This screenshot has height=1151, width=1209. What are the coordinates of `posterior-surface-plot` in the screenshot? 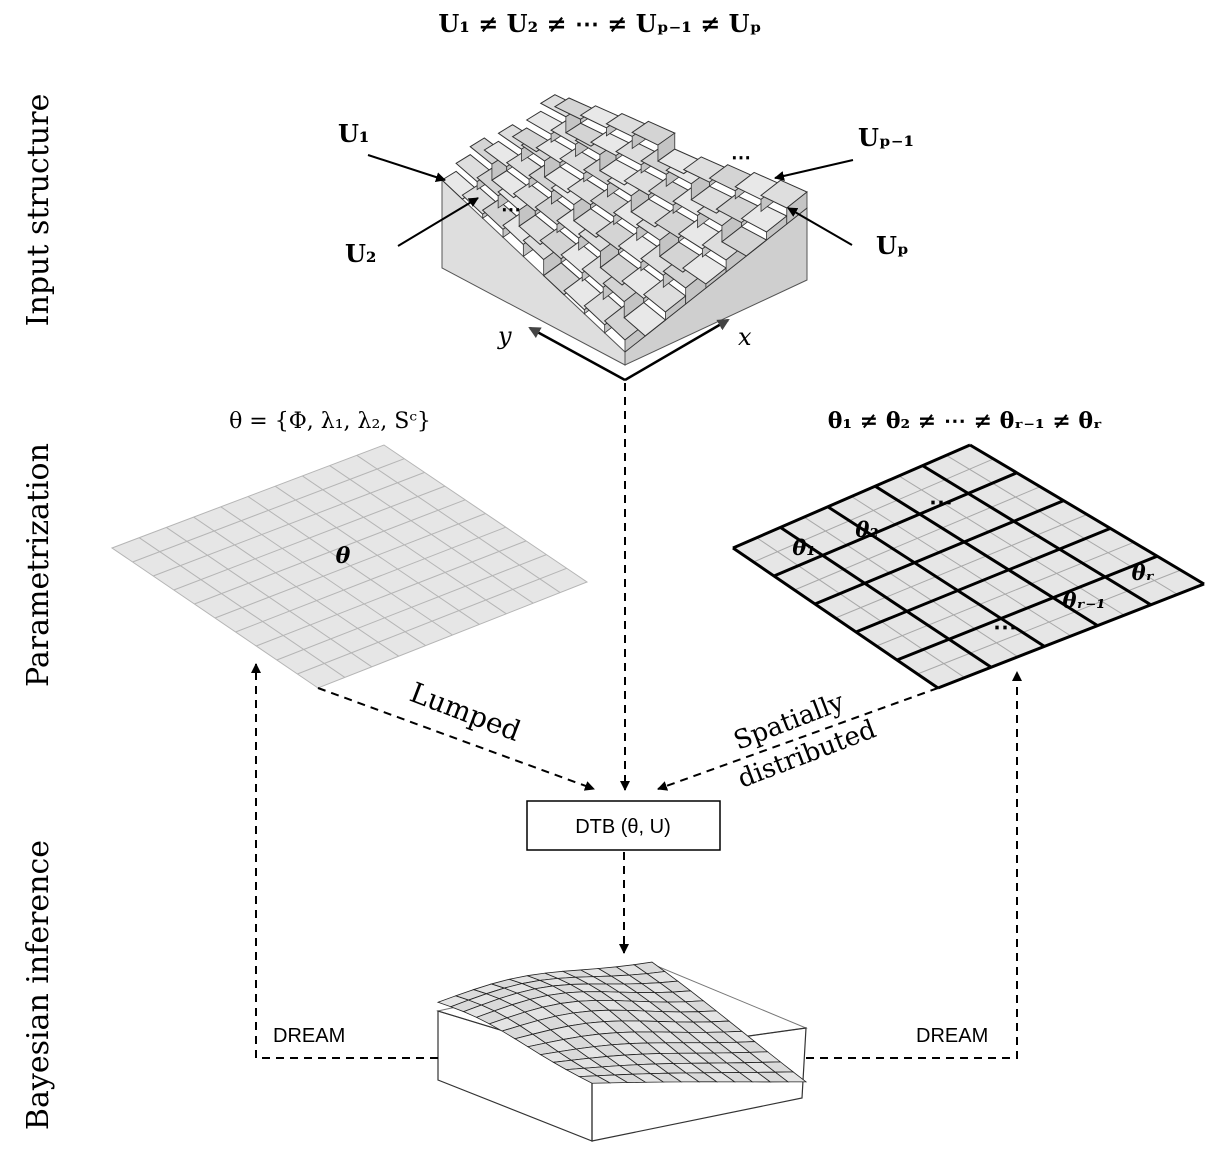 It's located at (622, 1051).